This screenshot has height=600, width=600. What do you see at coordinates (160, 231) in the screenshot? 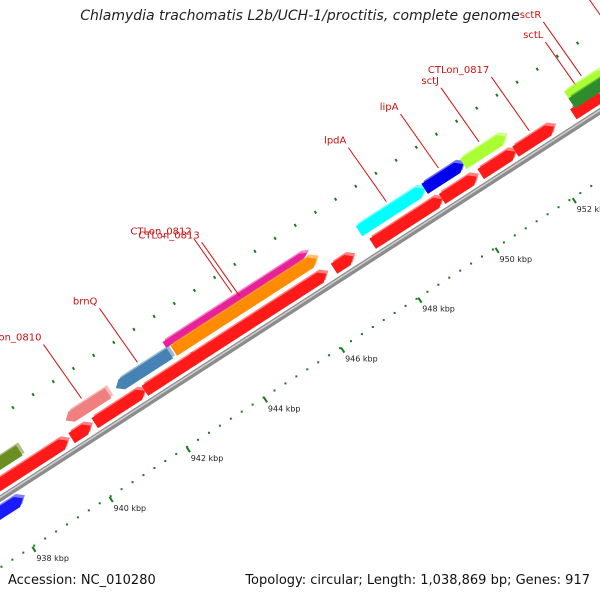
I see `gene-label: CTLon_0812` at bounding box center [160, 231].